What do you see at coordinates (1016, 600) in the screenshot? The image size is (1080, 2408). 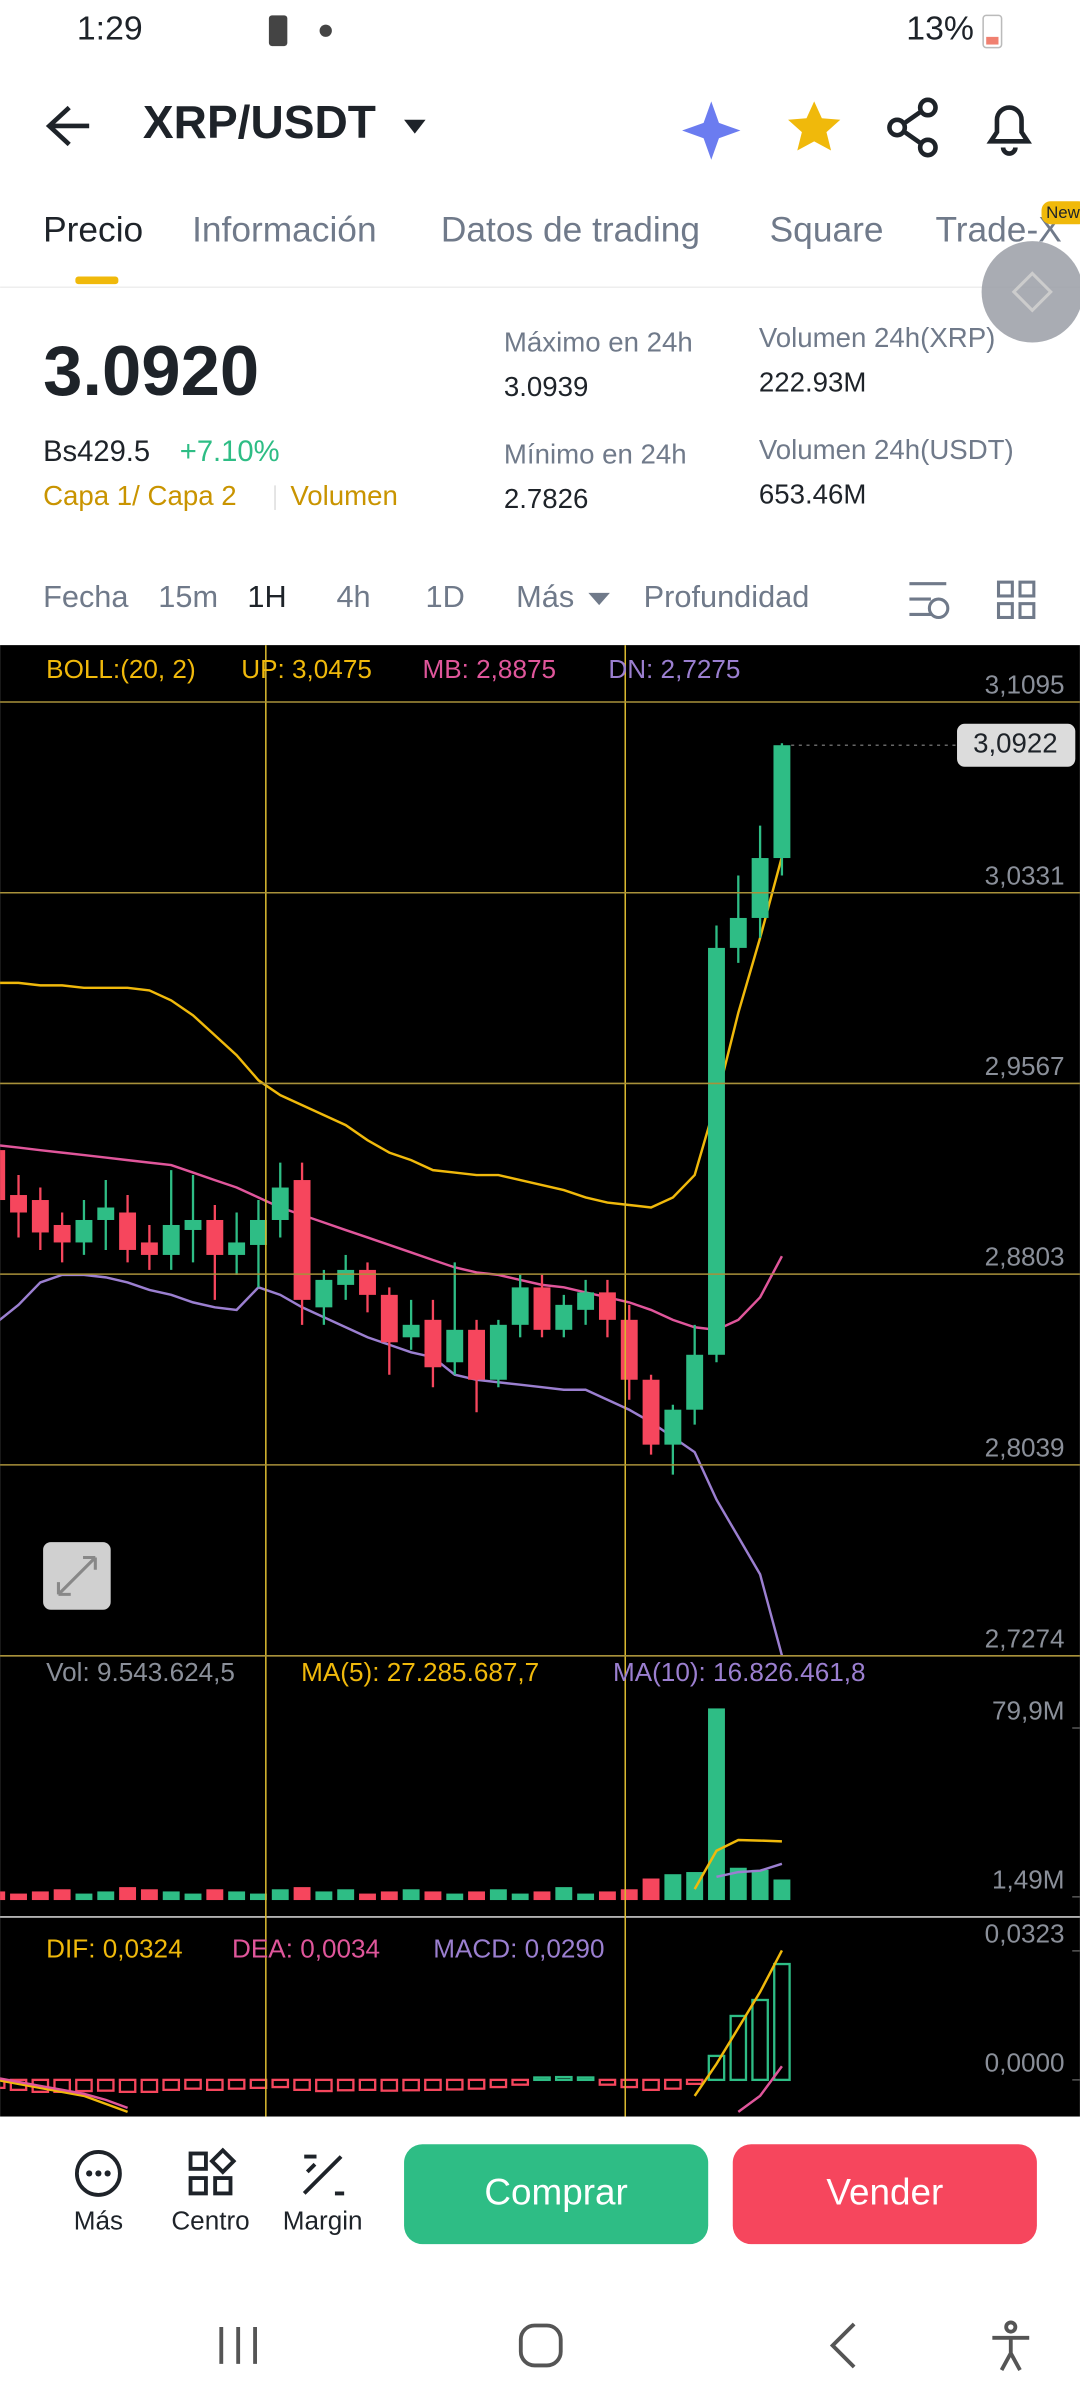 I see `layout-icon` at bounding box center [1016, 600].